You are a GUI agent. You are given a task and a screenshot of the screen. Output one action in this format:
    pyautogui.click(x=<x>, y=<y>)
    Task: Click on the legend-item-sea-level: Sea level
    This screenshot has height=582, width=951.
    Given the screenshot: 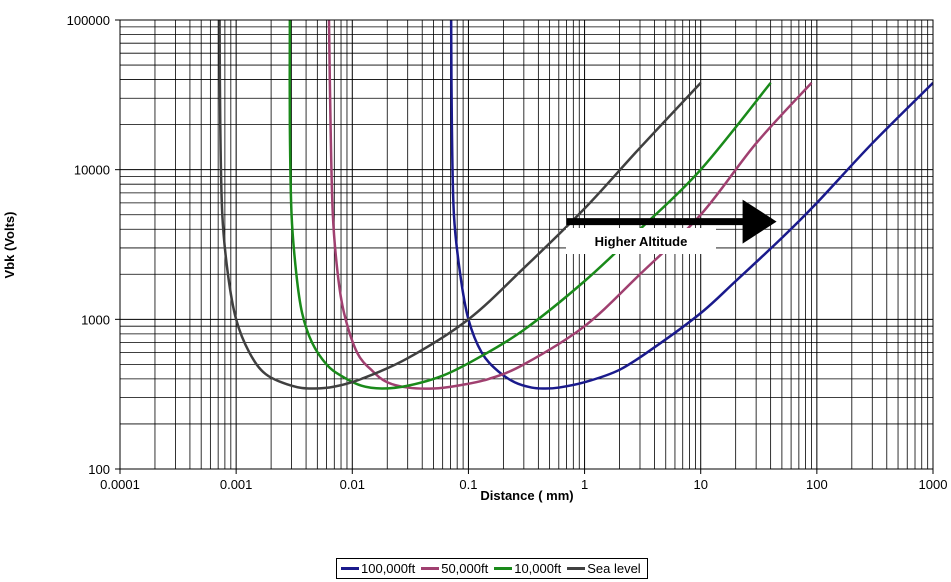 What is the action you would take?
    pyautogui.click(x=604, y=568)
    